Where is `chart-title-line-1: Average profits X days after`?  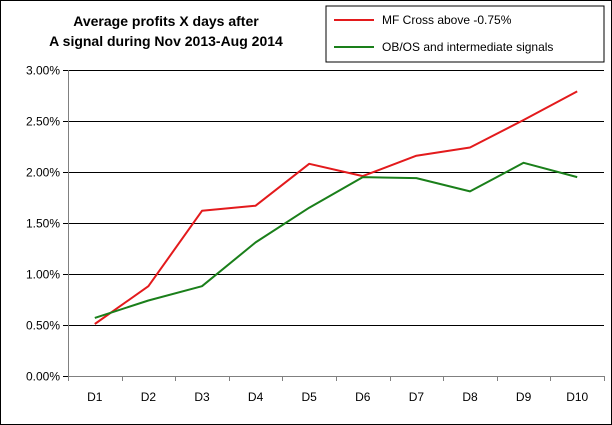
chart-title-line-1: Average profits X days after is located at coordinates (166, 21).